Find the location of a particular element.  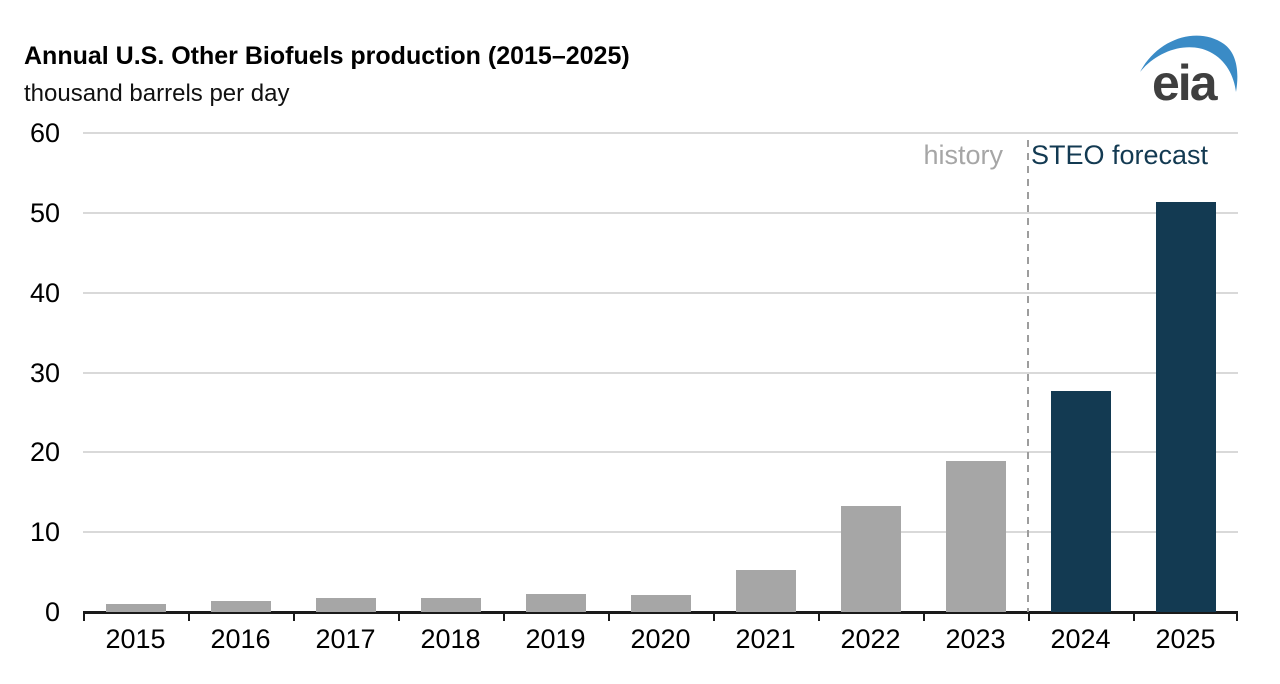

bar-2019-history is located at coordinates (555, 603).